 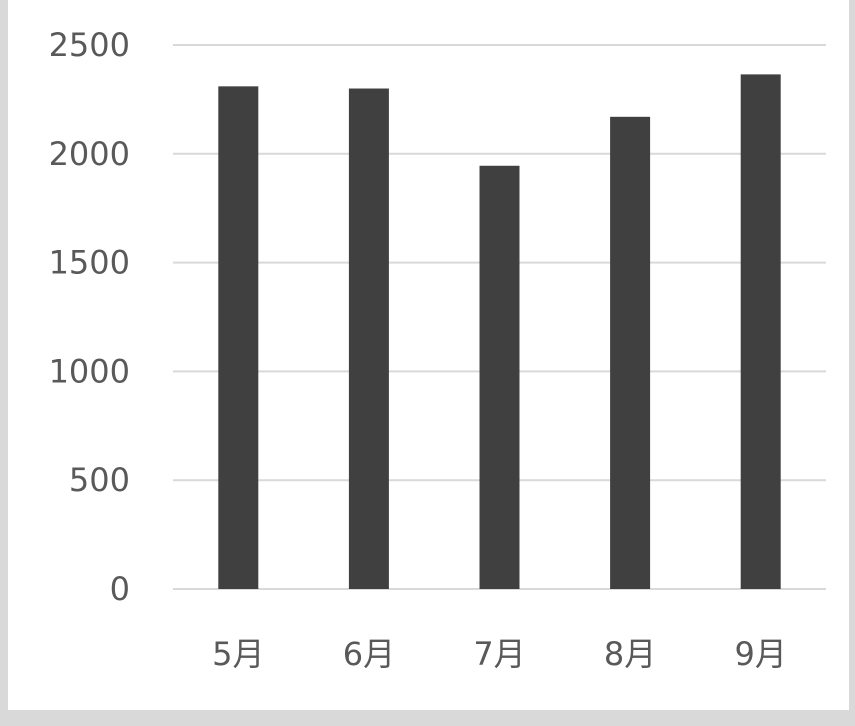 I want to click on x-category-label: 9月, so click(x=761, y=654).